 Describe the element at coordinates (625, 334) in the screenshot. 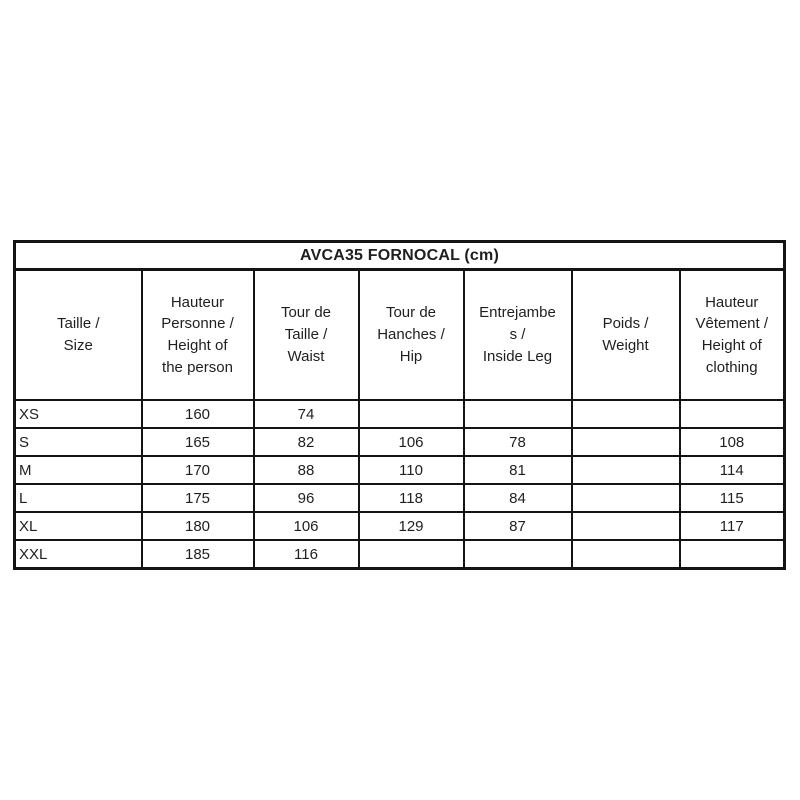

I see `column-header-weight: Poids / Weight` at that location.